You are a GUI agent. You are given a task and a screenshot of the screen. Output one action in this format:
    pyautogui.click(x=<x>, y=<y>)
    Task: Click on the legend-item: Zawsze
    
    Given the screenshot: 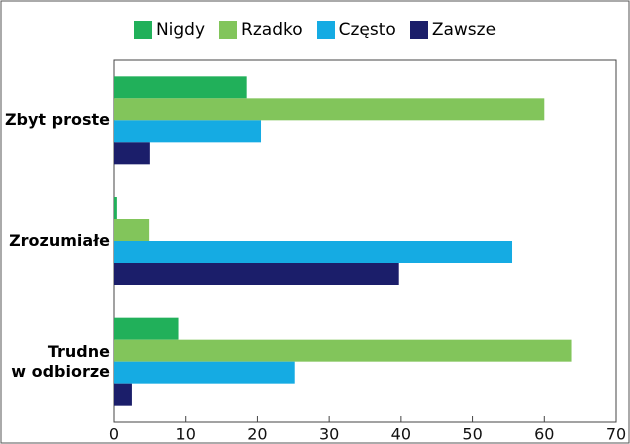 What is the action you would take?
    pyautogui.click(x=453, y=30)
    